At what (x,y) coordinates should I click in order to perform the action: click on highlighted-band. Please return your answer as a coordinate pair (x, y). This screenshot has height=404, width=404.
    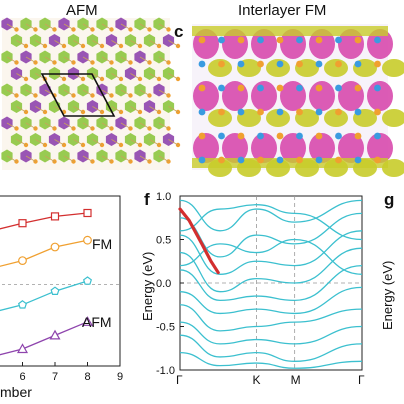
    Looking at the image, I should click on (199, 241).